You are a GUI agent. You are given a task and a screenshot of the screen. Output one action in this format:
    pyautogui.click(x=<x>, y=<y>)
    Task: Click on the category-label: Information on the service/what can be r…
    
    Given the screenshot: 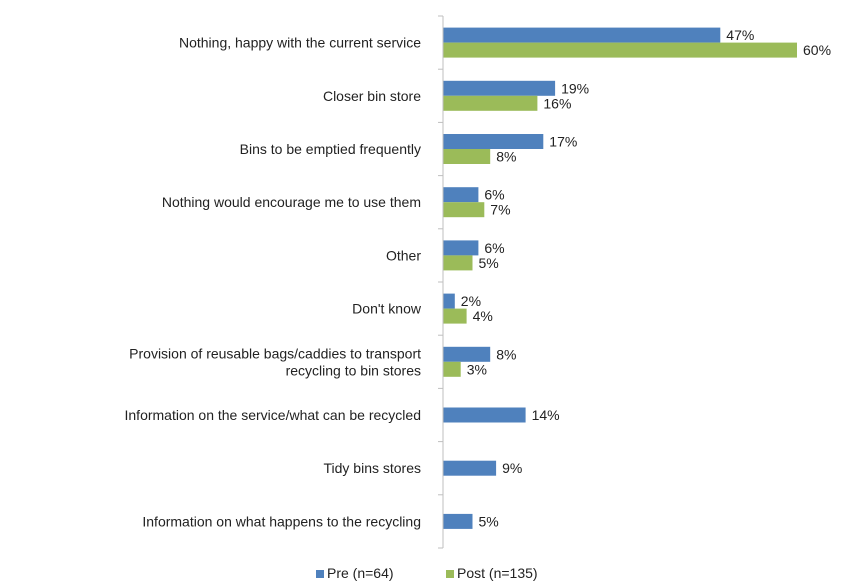 What is the action you would take?
    pyautogui.click(x=273, y=415)
    